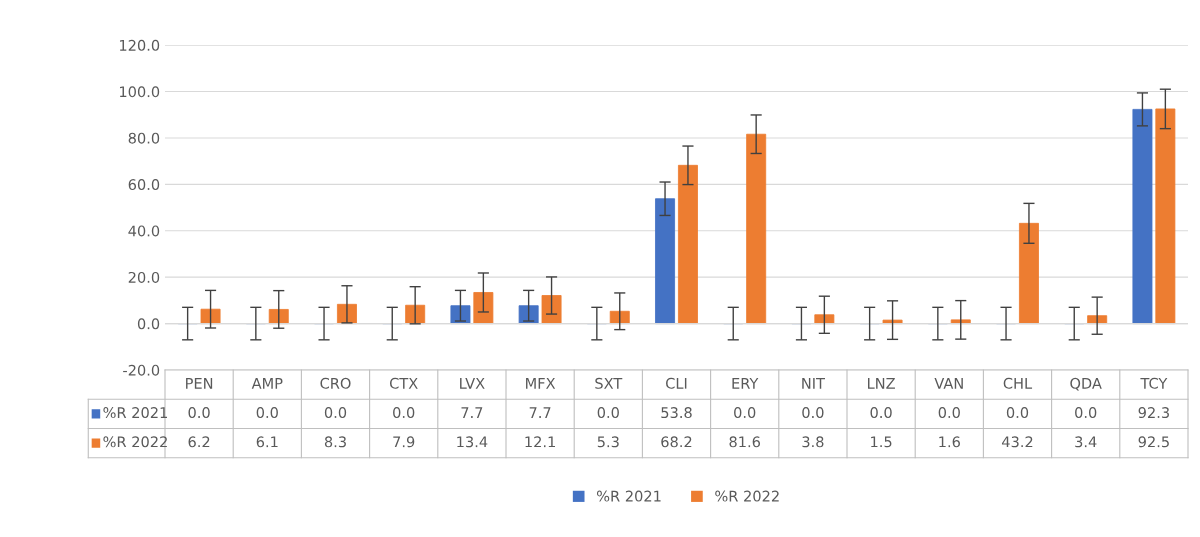 The height and width of the screenshot is (537, 1200). Describe the element at coordinates (472, 442) in the screenshot. I see `data-label: 13.4` at that location.